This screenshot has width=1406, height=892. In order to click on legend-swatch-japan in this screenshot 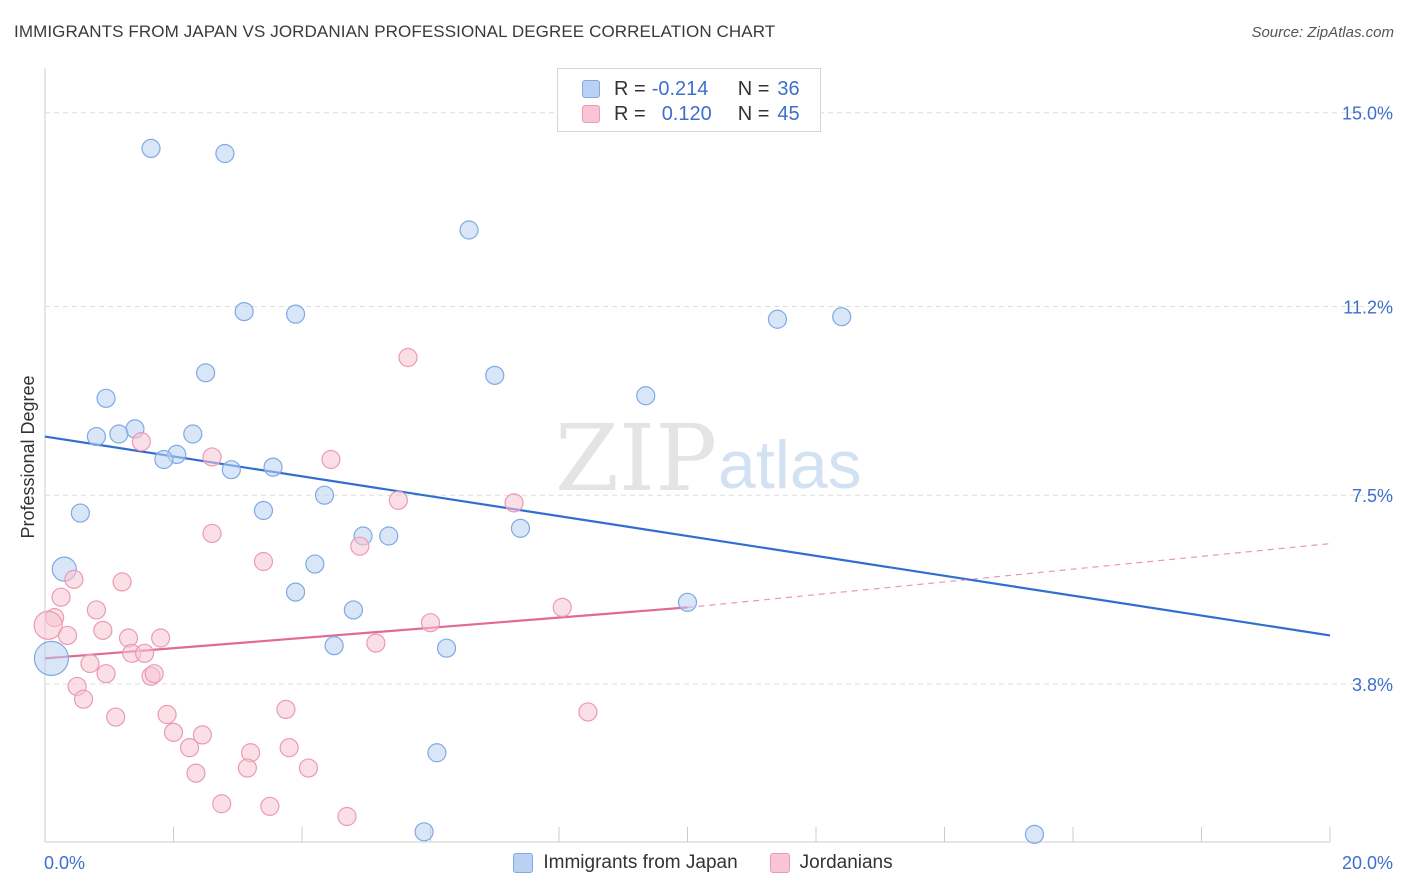, I will do `click(591, 89)`.